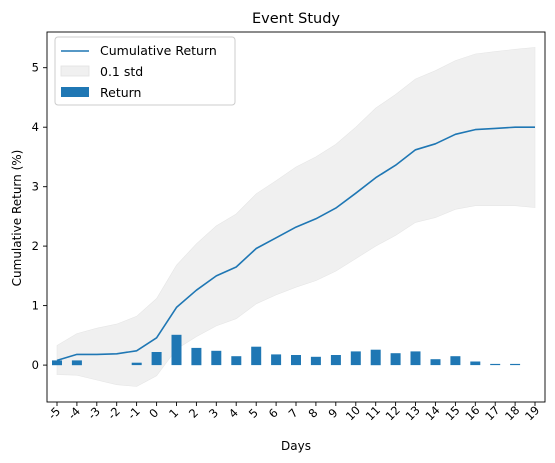 The height and width of the screenshot is (463, 555). I want to click on y-tick-label: 5, so click(35, 68).